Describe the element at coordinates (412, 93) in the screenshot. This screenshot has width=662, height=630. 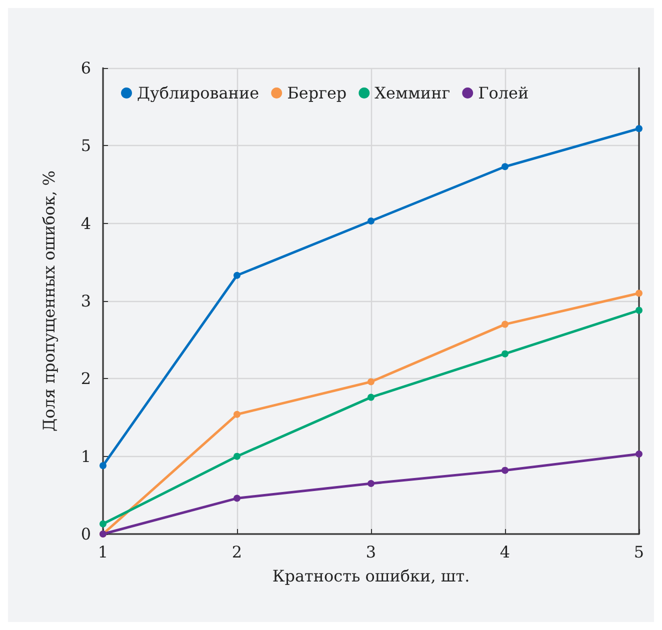
I see `legend-label: Хемминг` at that location.